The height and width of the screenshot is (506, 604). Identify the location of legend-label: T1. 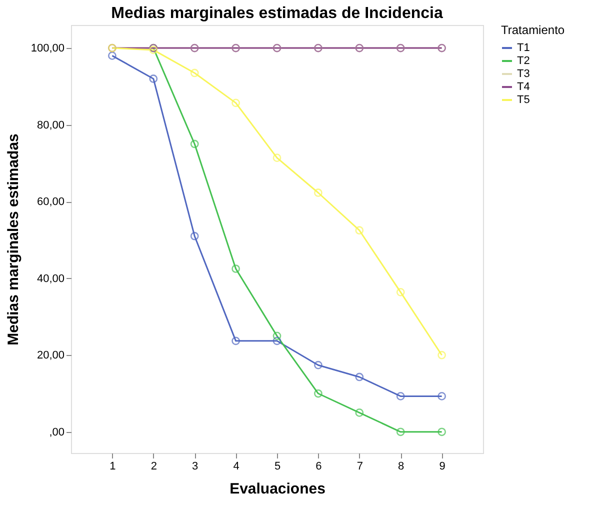
(523, 48).